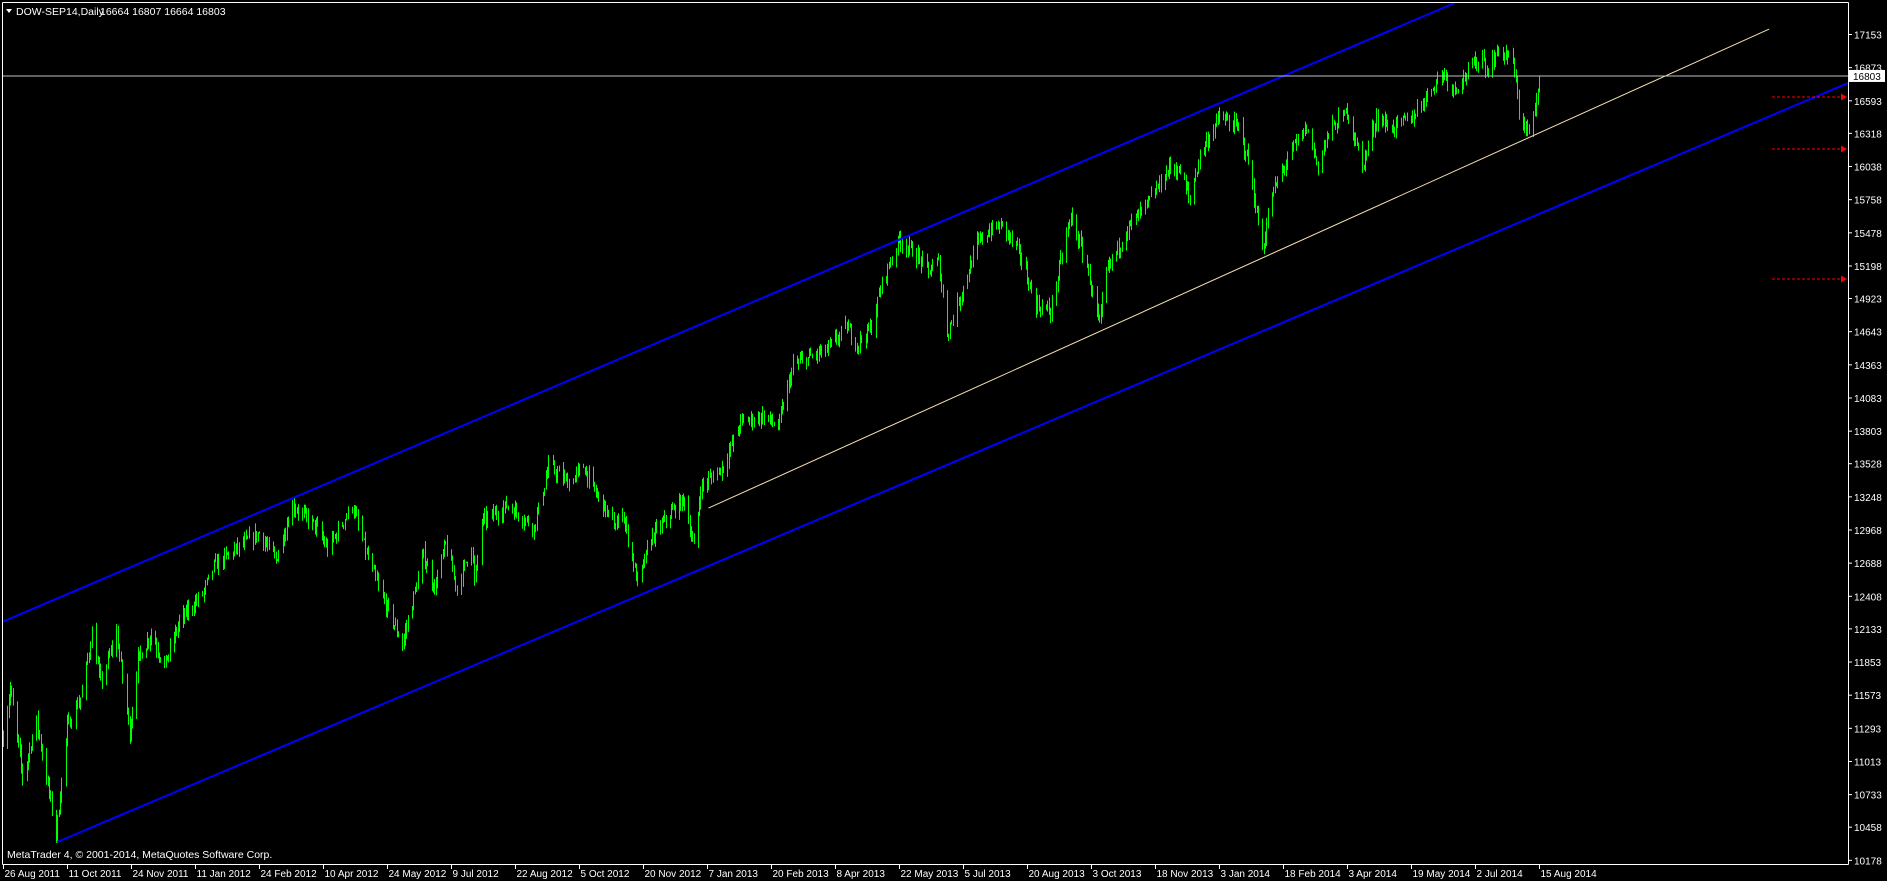 The image size is (1887, 881). Describe the element at coordinates (163, 12) in the screenshot. I see `ohlc-values: 16664 16807 16664 16803` at that location.